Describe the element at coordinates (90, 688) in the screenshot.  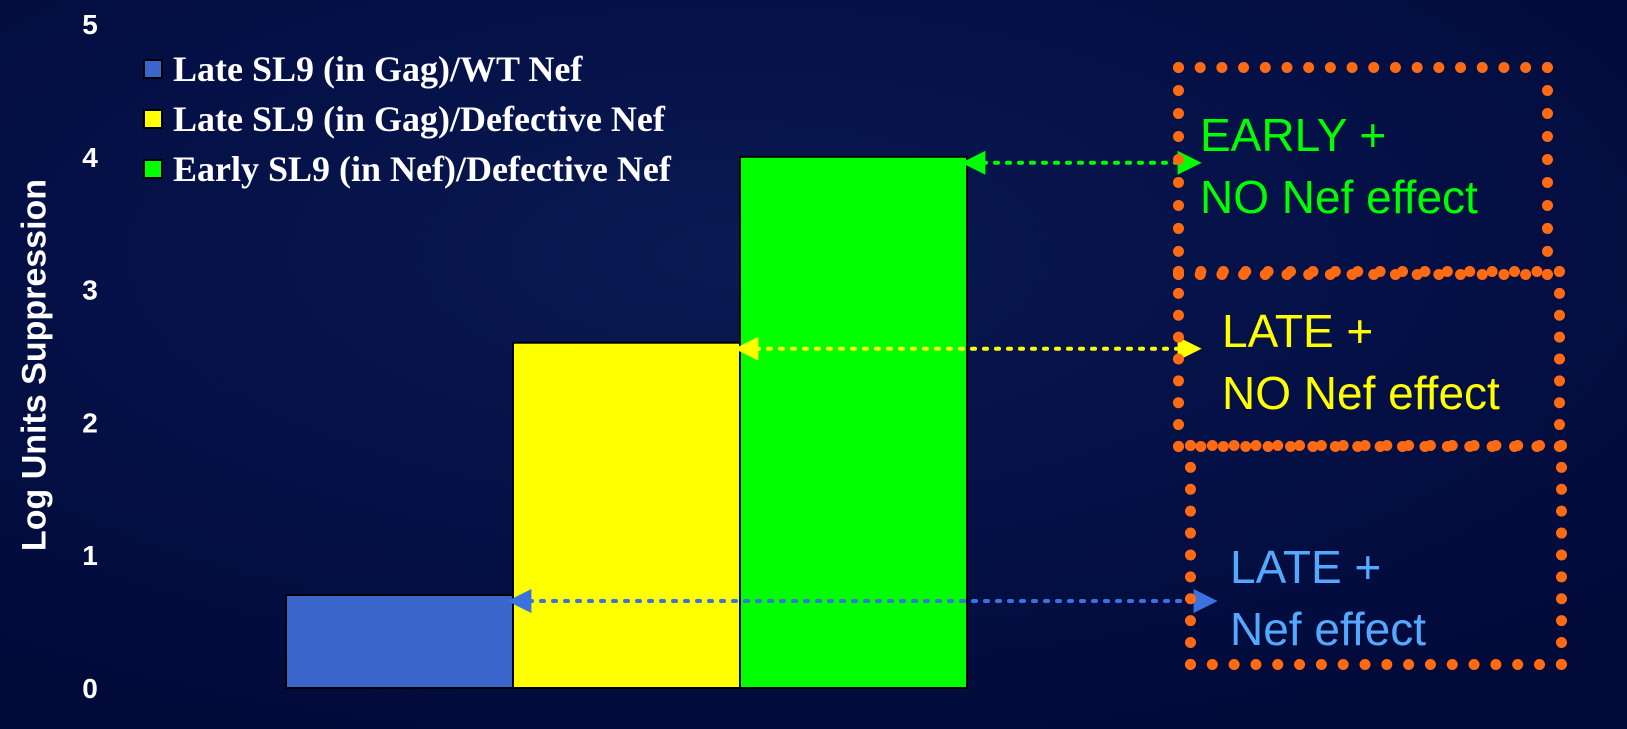
I see `y-tick-label: 0` at that location.